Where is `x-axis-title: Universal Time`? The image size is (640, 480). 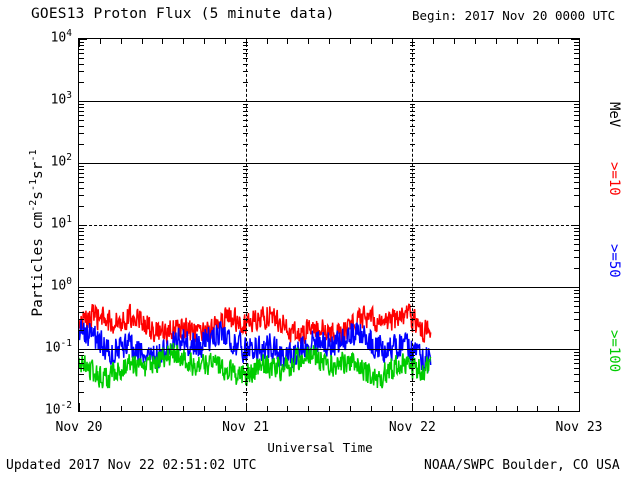 x-axis-title: Universal Time is located at coordinates (320, 447).